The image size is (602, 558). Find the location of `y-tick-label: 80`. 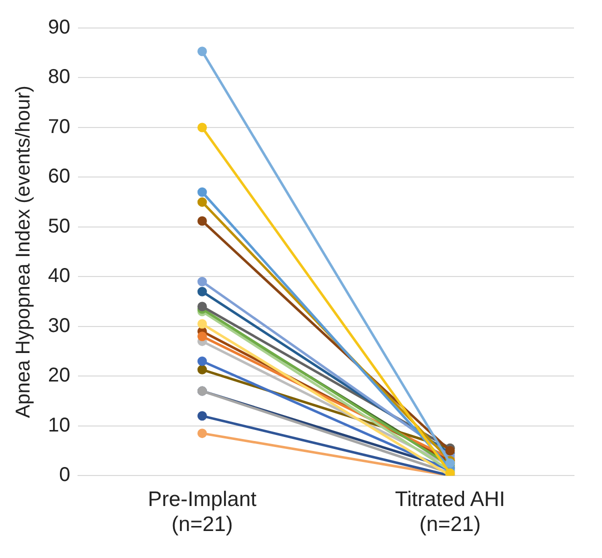

y-tick-label: 80 is located at coordinates (59, 77).